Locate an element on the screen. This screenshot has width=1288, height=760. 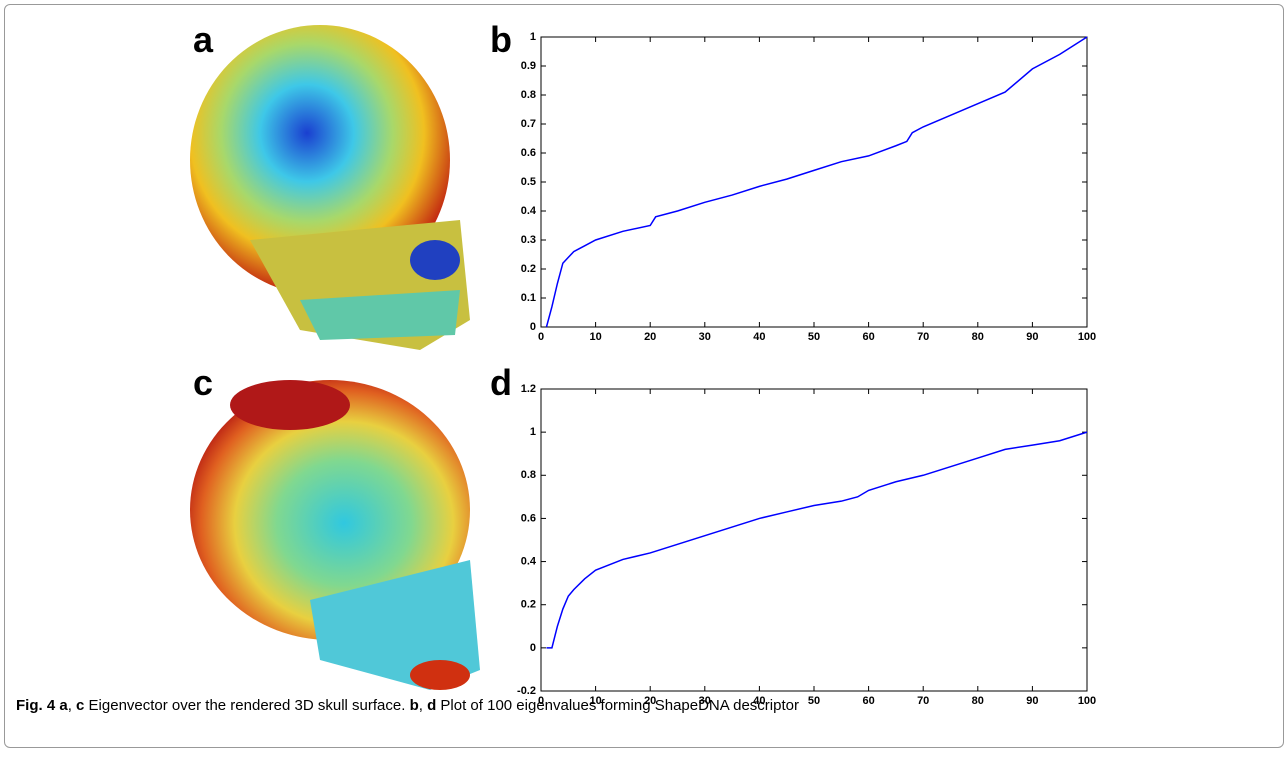
caption-bold: b is located at coordinates (414, 705).